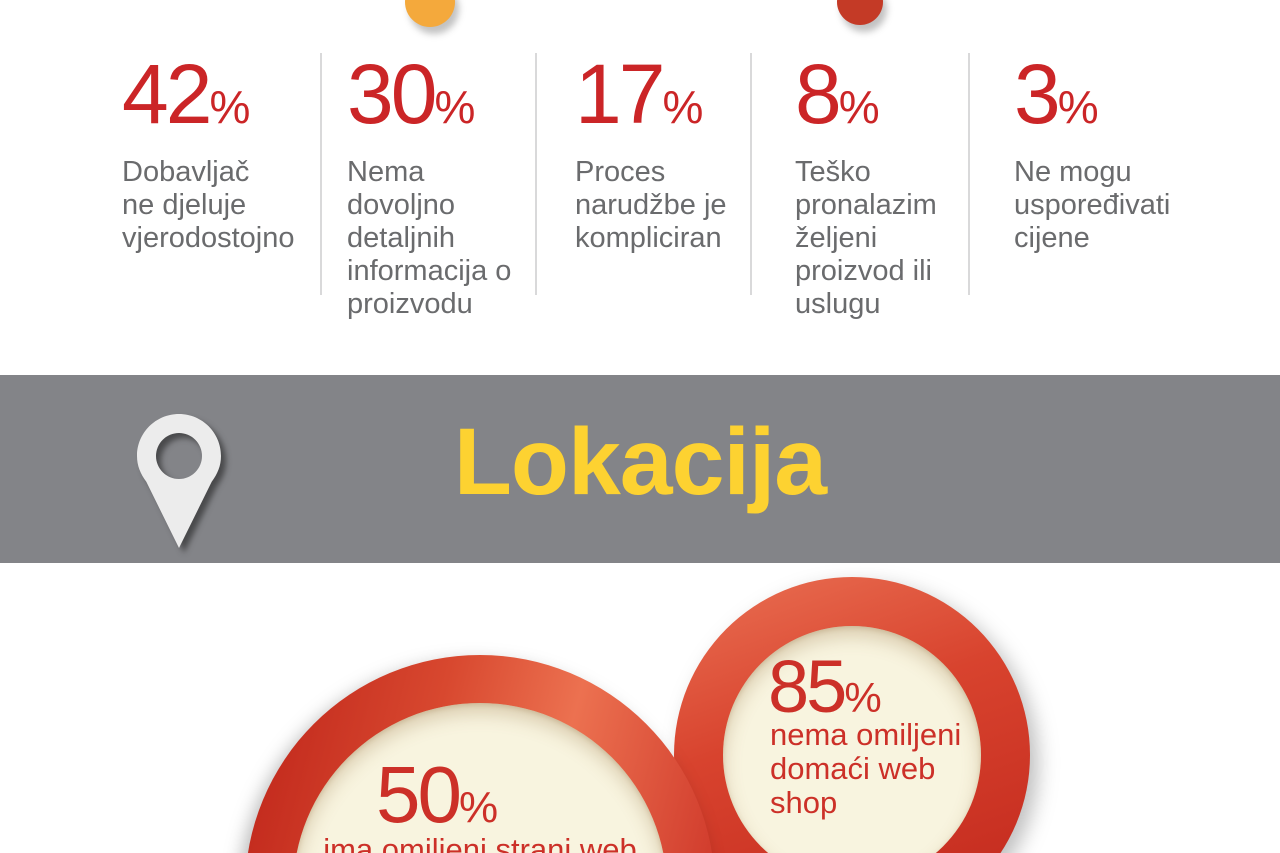 The image size is (1280, 853). I want to click on bubble-50: 50% ima omiljeni strani web, so click(480, 754).